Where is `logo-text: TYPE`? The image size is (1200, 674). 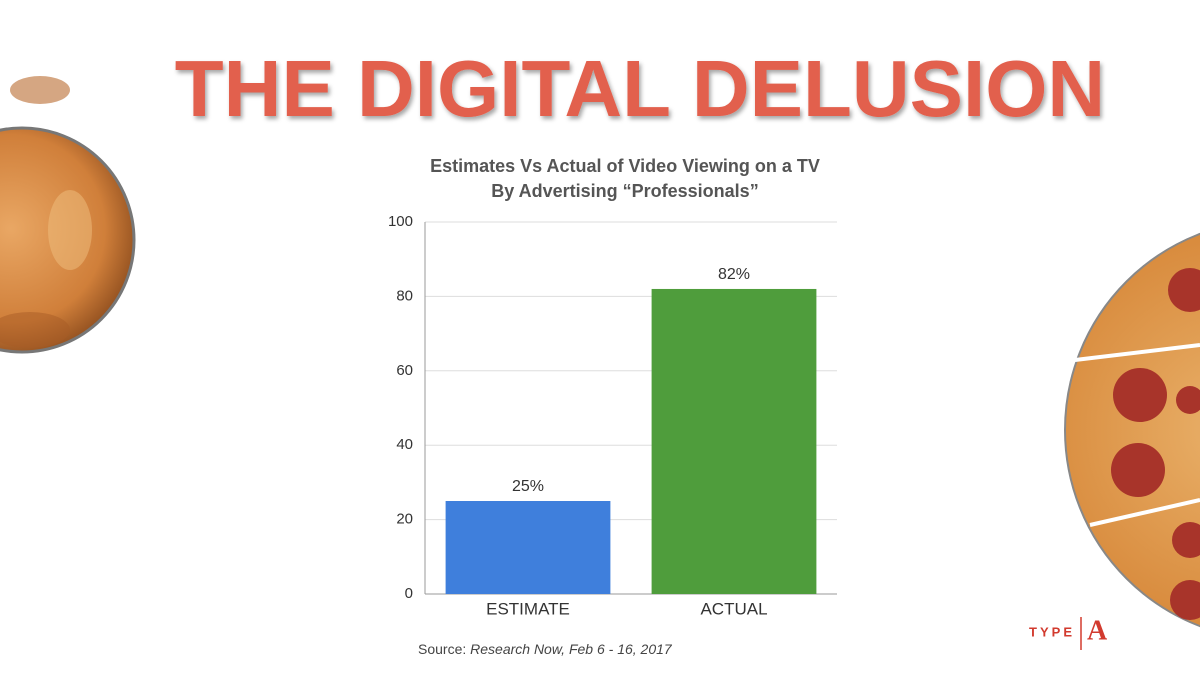 logo-text: TYPE is located at coordinates (1052, 631).